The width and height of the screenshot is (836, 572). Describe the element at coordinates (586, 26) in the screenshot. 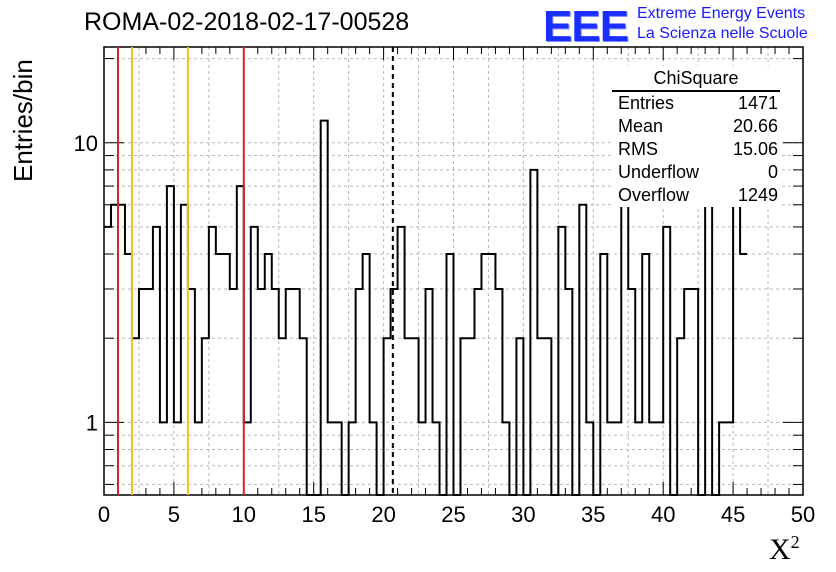

I see `eee-logo: EEE` at that location.